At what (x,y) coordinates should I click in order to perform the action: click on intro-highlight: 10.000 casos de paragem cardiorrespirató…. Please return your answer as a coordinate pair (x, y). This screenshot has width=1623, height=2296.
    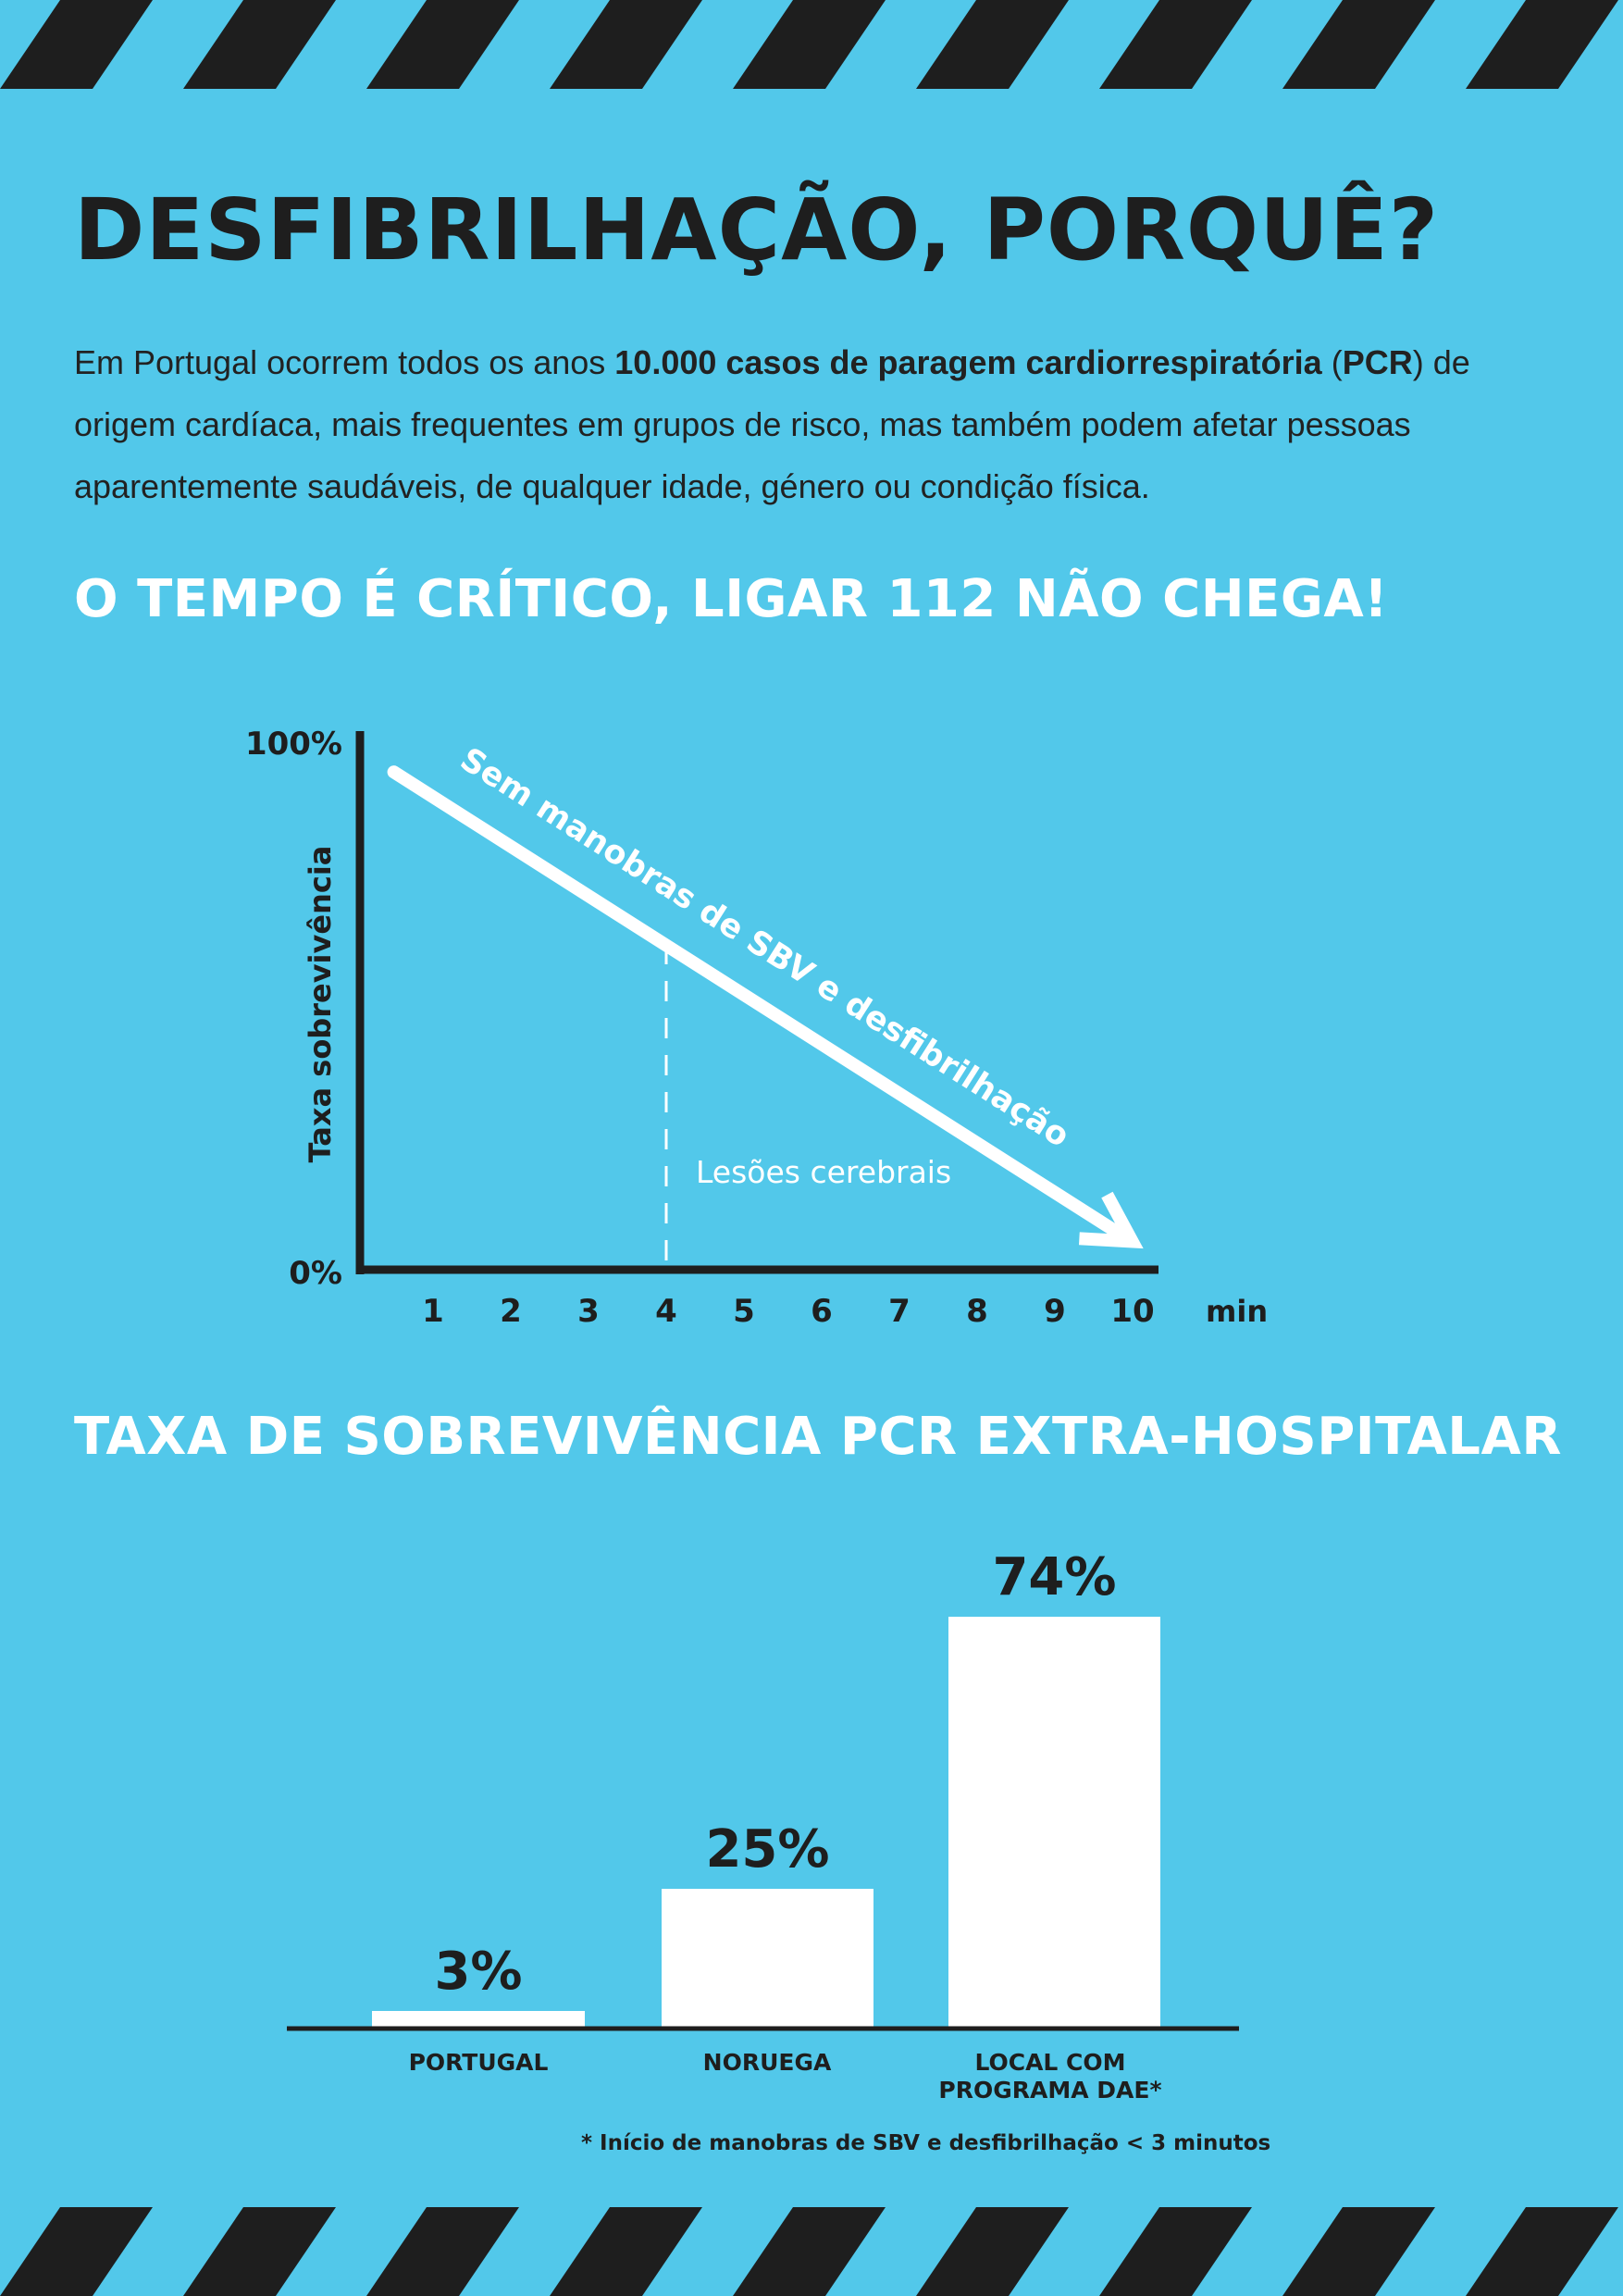
    Looking at the image, I should click on (968, 362).